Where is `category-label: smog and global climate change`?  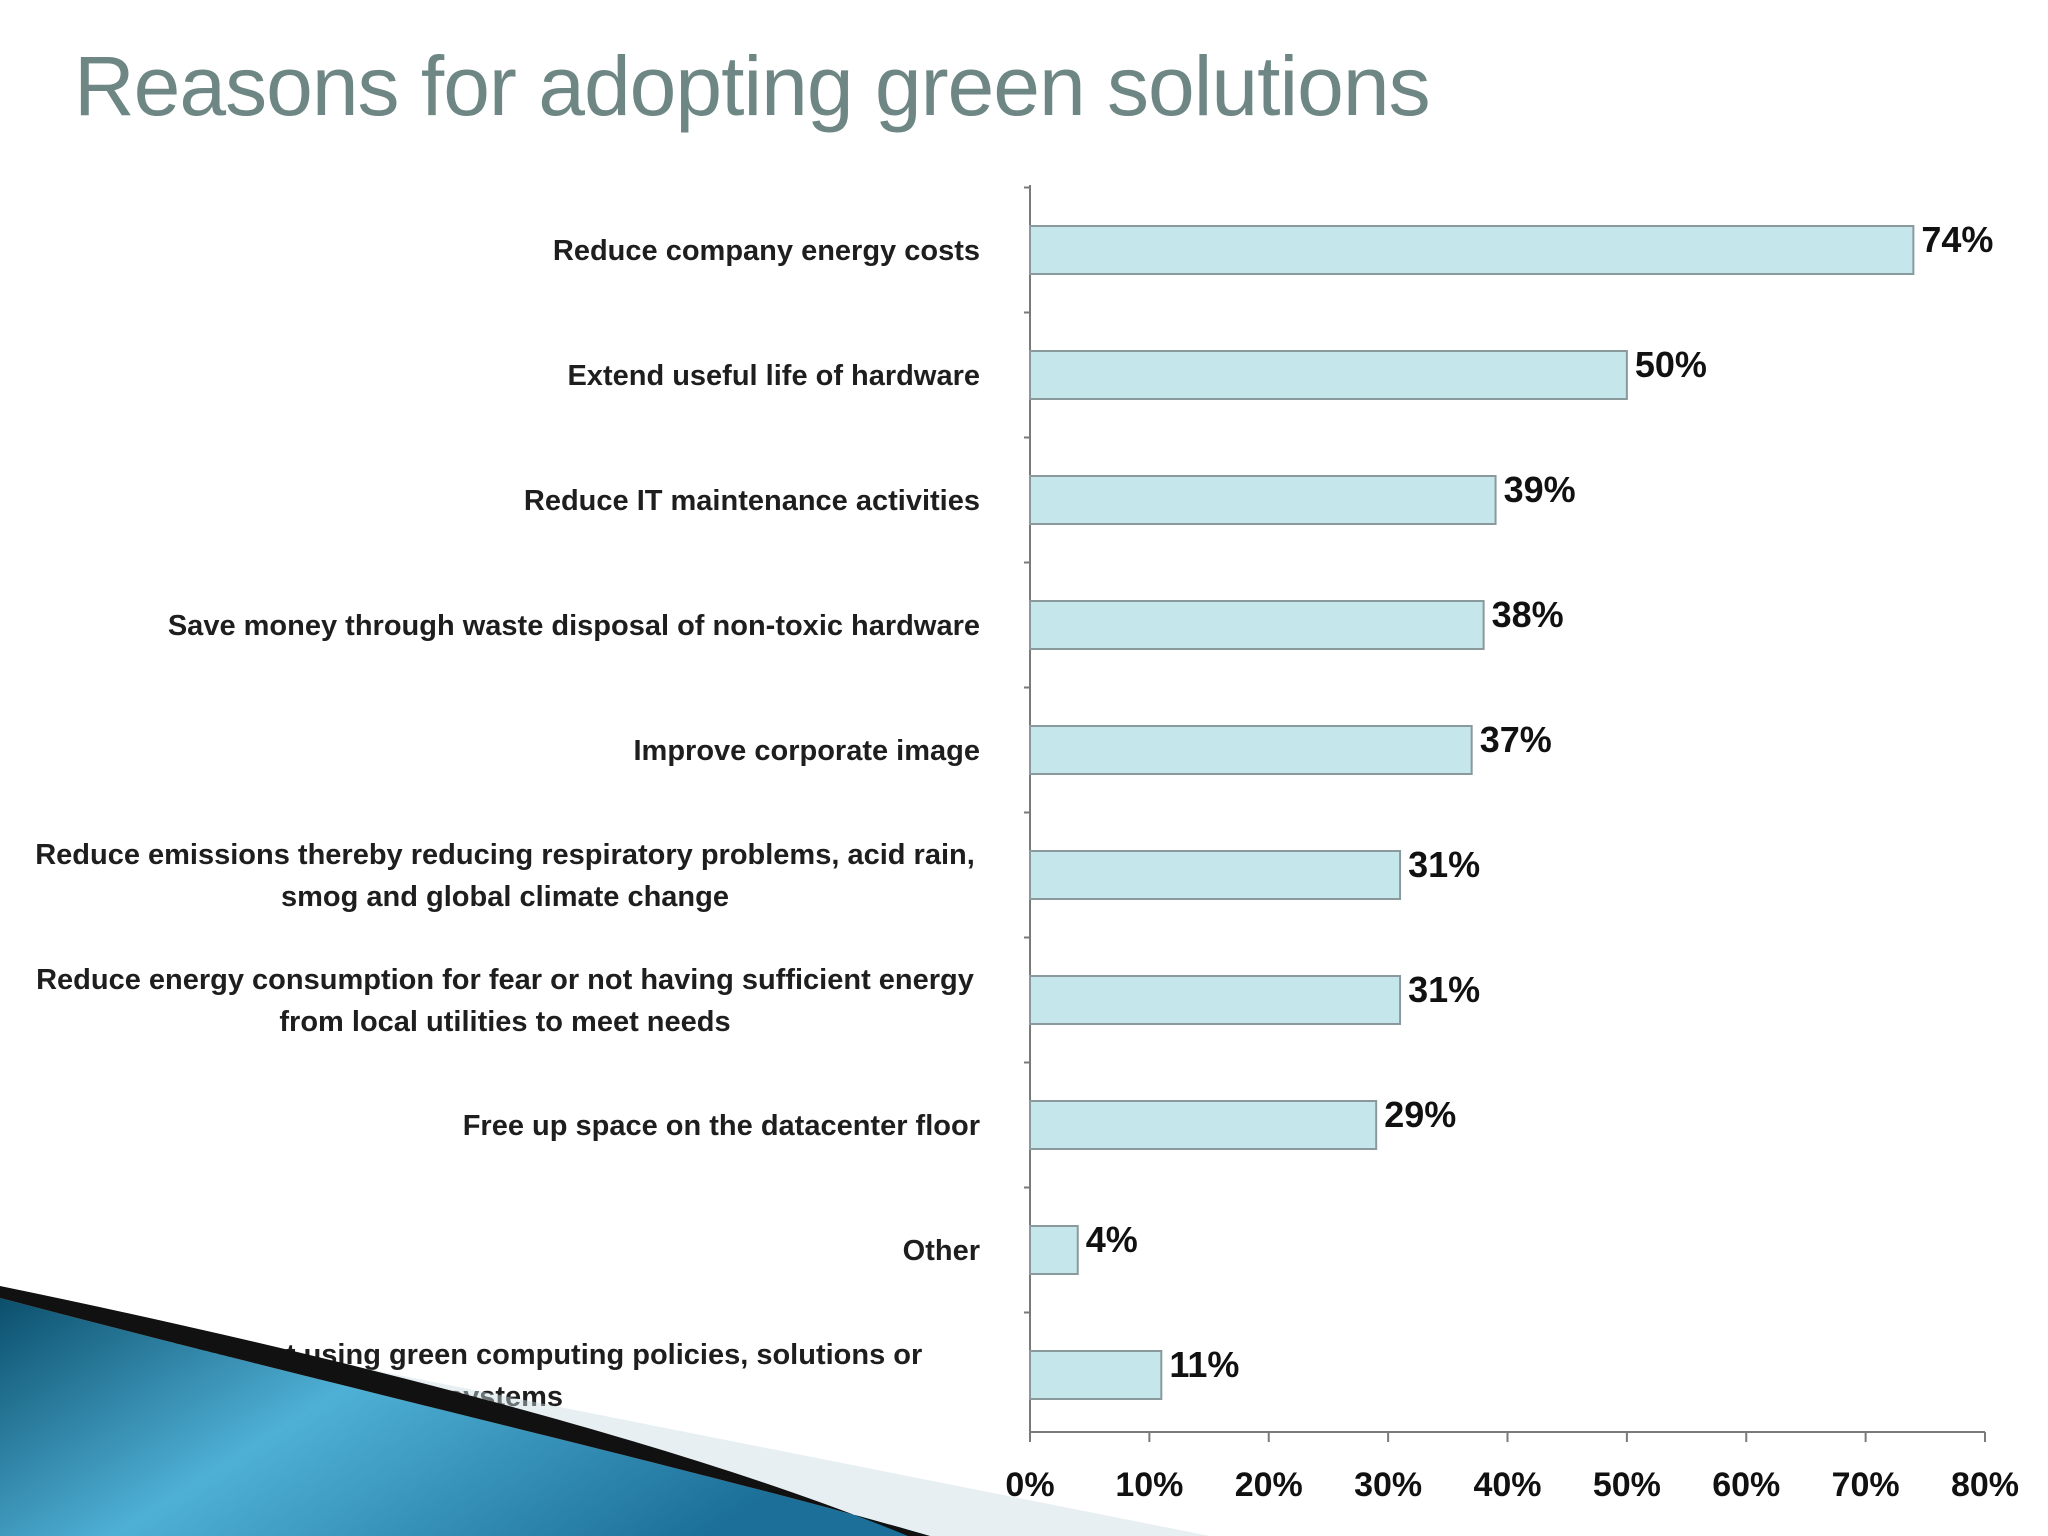
category-label: smog and global climate change is located at coordinates (505, 897).